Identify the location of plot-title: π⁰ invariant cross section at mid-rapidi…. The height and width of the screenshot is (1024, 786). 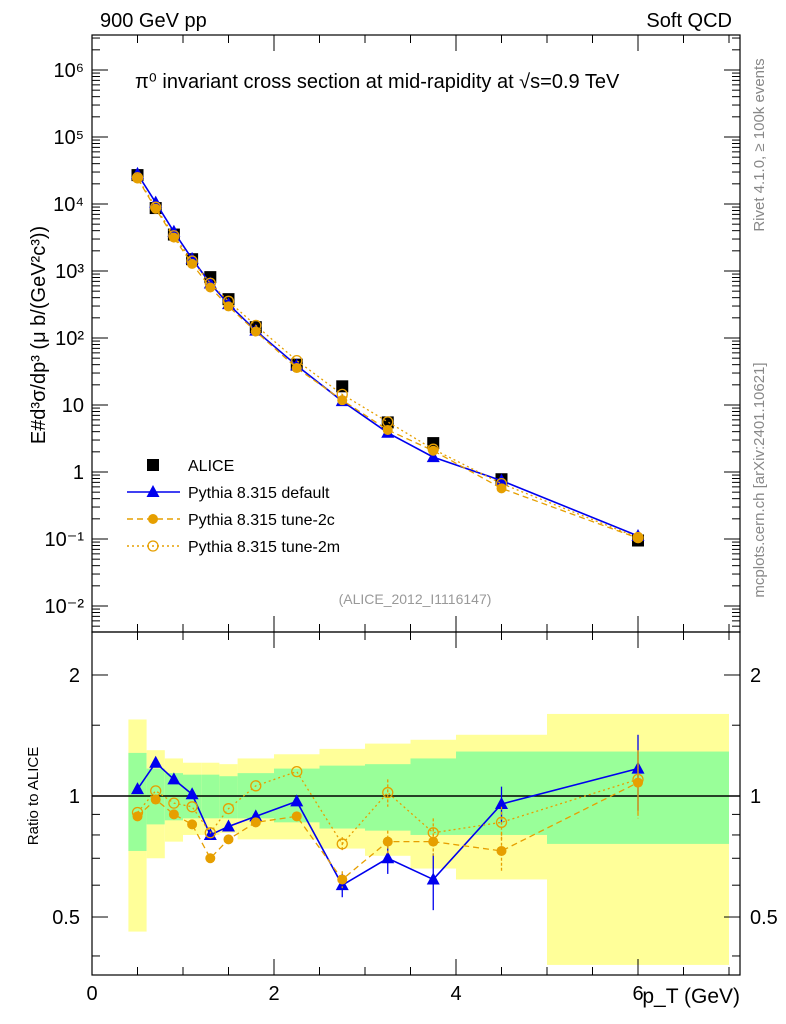
(377, 82).